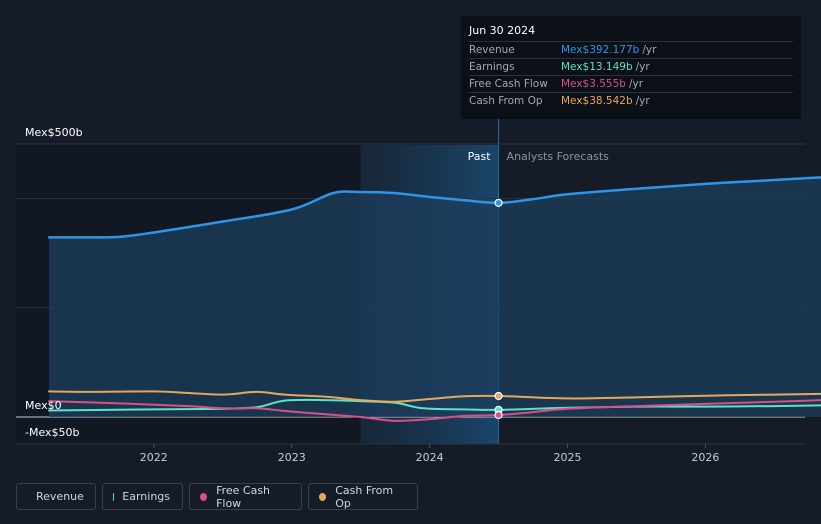 The height and width of the screenshot is (524, 821). I want to click on x-tick-label: 2022, so click(154, 457).